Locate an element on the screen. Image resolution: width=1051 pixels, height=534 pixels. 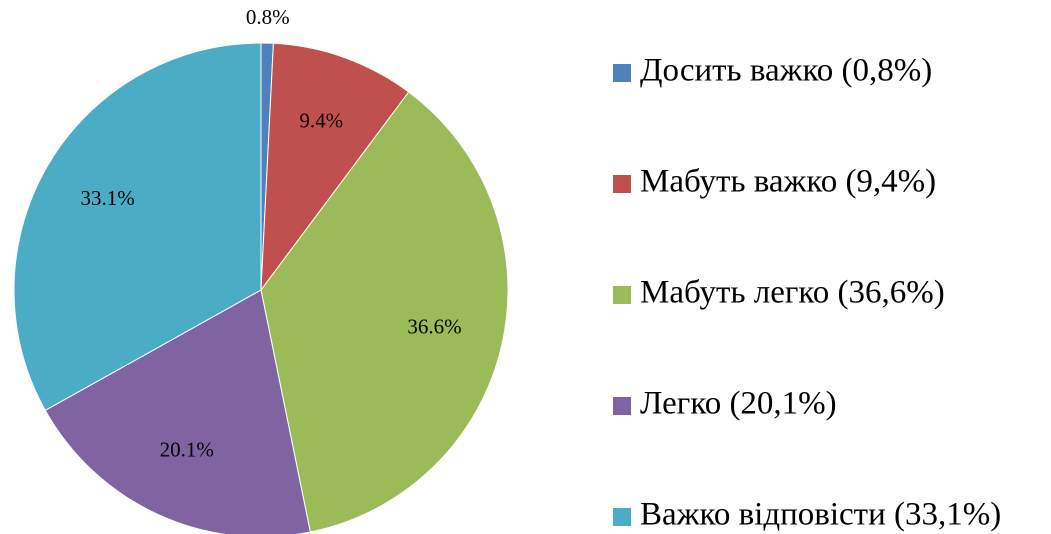
legend-label: Досить важко (0,8%) is located at coordinates (786, 71).